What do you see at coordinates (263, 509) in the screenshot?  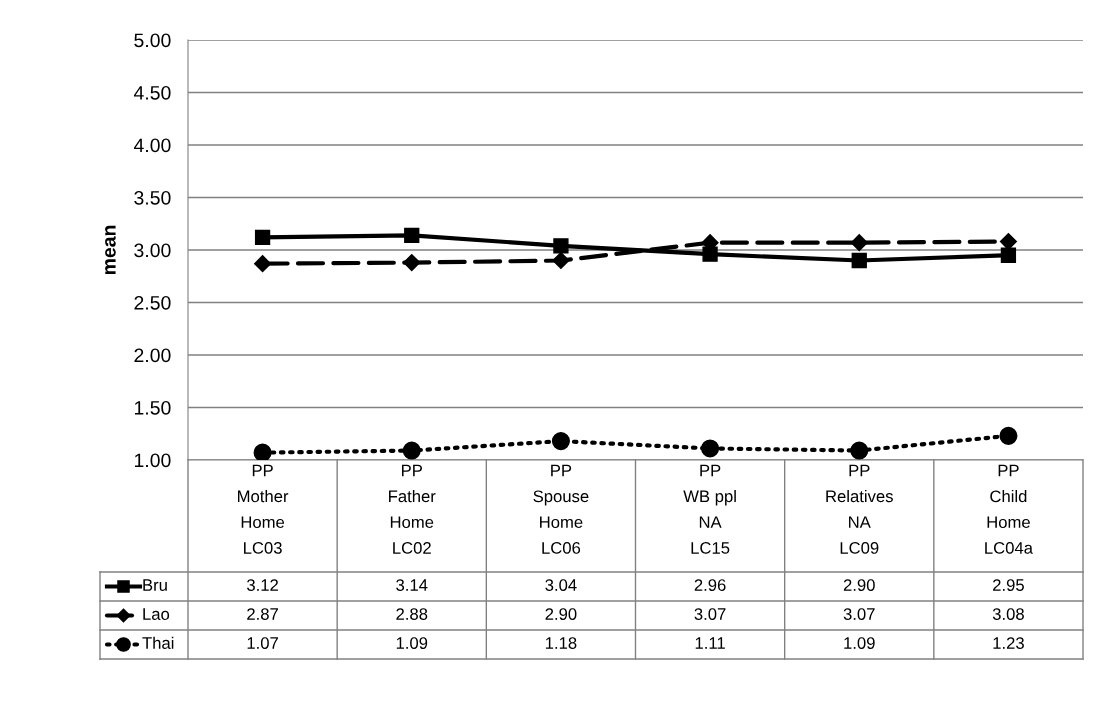 I see `x-tick-label: PP Mother Home LC03` at bounding box center [263, 509].